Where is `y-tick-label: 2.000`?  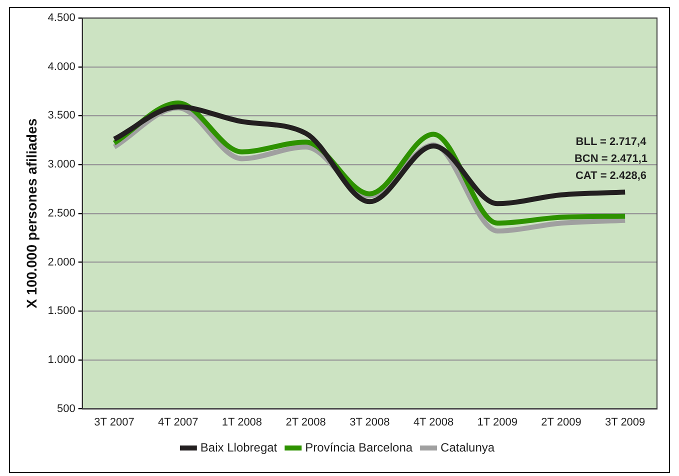 y-tick-label: 2.000 is located at coordinates (62, 262).